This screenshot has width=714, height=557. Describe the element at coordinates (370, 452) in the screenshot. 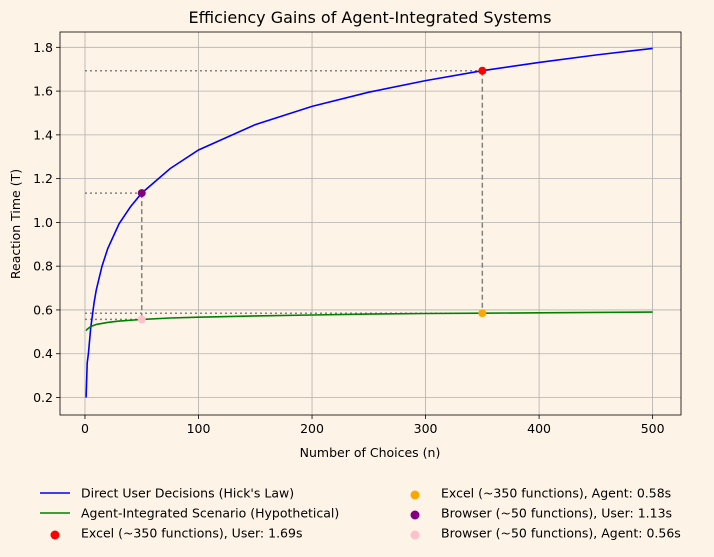

I see `x-axis-label: Number of Choices (n)` at that location.